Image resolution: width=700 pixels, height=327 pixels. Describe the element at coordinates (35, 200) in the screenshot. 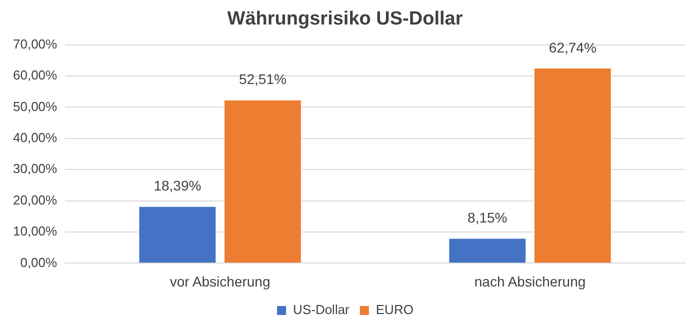

I see `y-tick-label: 20,00%` at that location.